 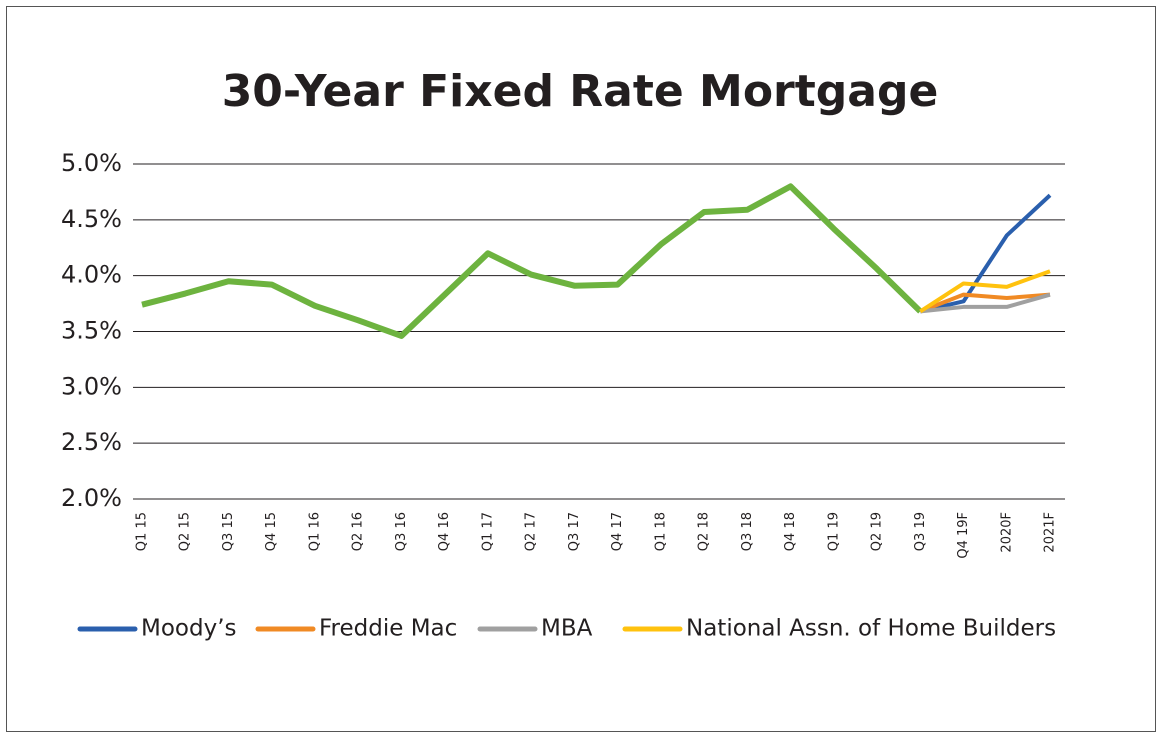 I want to click on x-tick-label: Q3 18, so click(x=747, y=531).